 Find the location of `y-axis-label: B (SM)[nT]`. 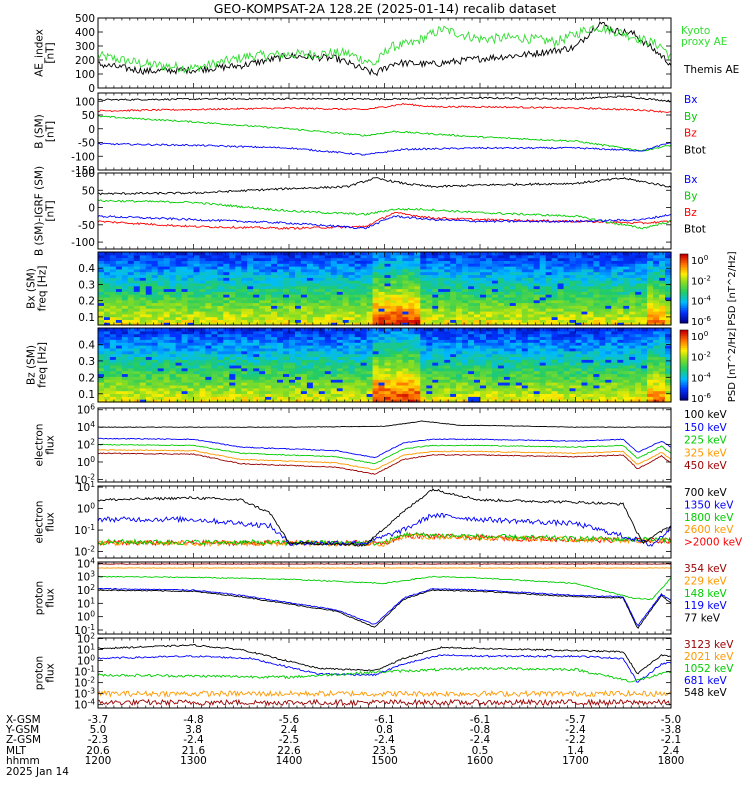

y-axis-label: B (SM)[nT] is located at coordinates (45, 131).